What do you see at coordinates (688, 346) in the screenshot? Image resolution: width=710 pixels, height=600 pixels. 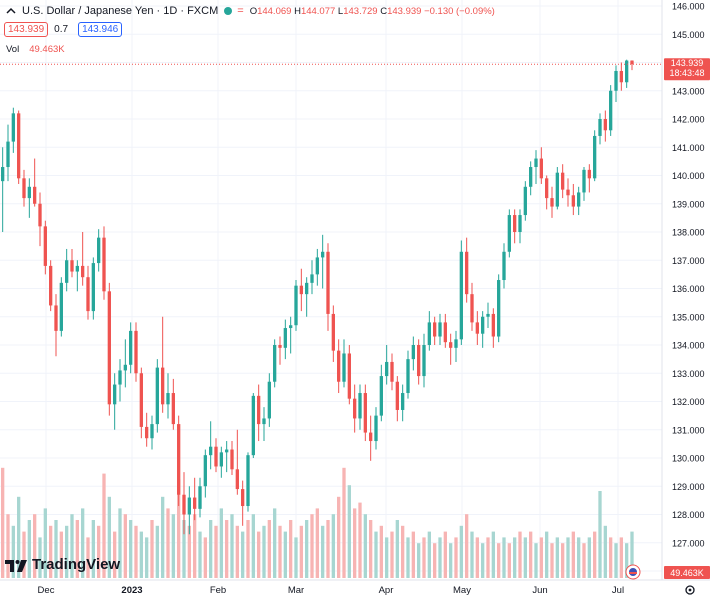 I see `y-tick-label: 134.000` at bounding box center [688, 346].